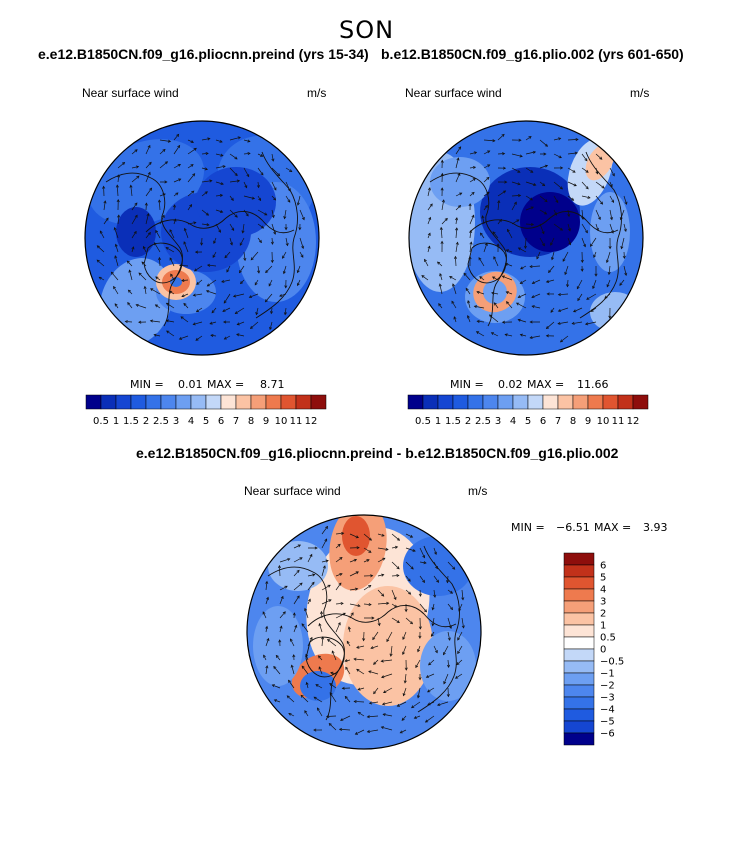  What do you see at coordinates (116, 421) in the screenshot?
I see `colorbar-tick-label: 1` at bounding box center [116, 421].